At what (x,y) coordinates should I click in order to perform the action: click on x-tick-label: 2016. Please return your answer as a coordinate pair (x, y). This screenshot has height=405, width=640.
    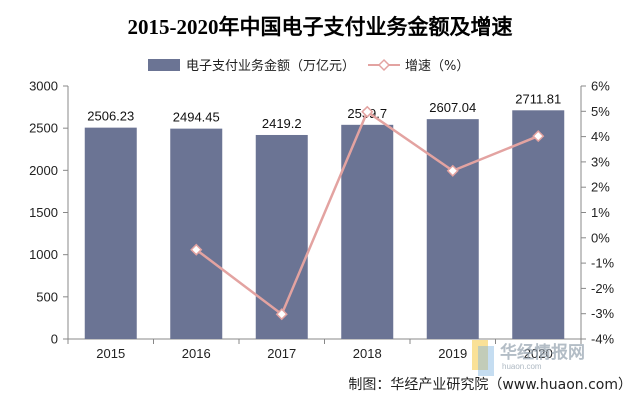
    Looking at the image, I should click on (196, 353).